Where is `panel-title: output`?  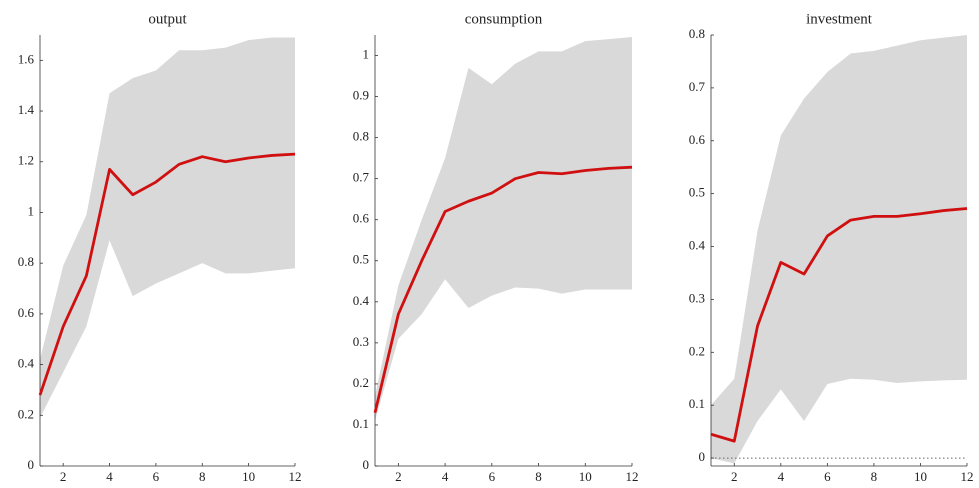 panel-title: output is located at coordinates (167, 19).